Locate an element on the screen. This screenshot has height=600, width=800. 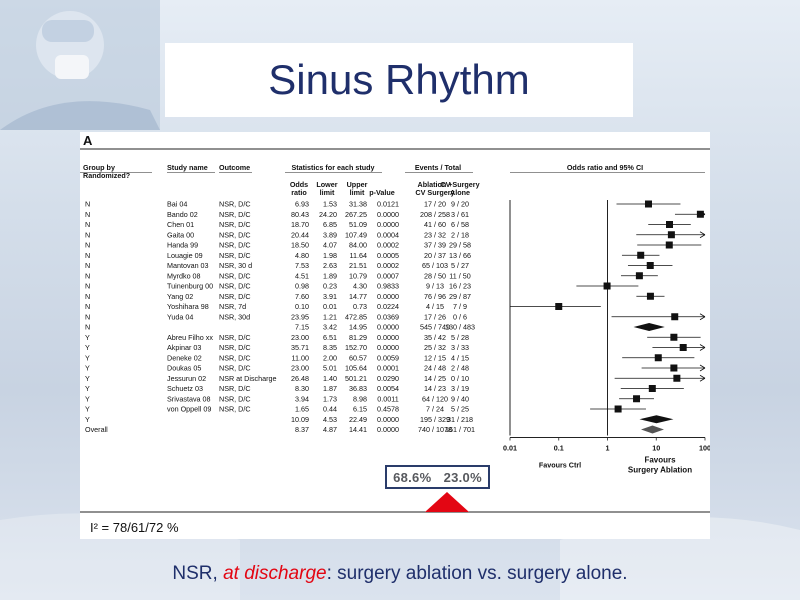
row-upper-limit: 31.38 is located at coordinates (358, 204).